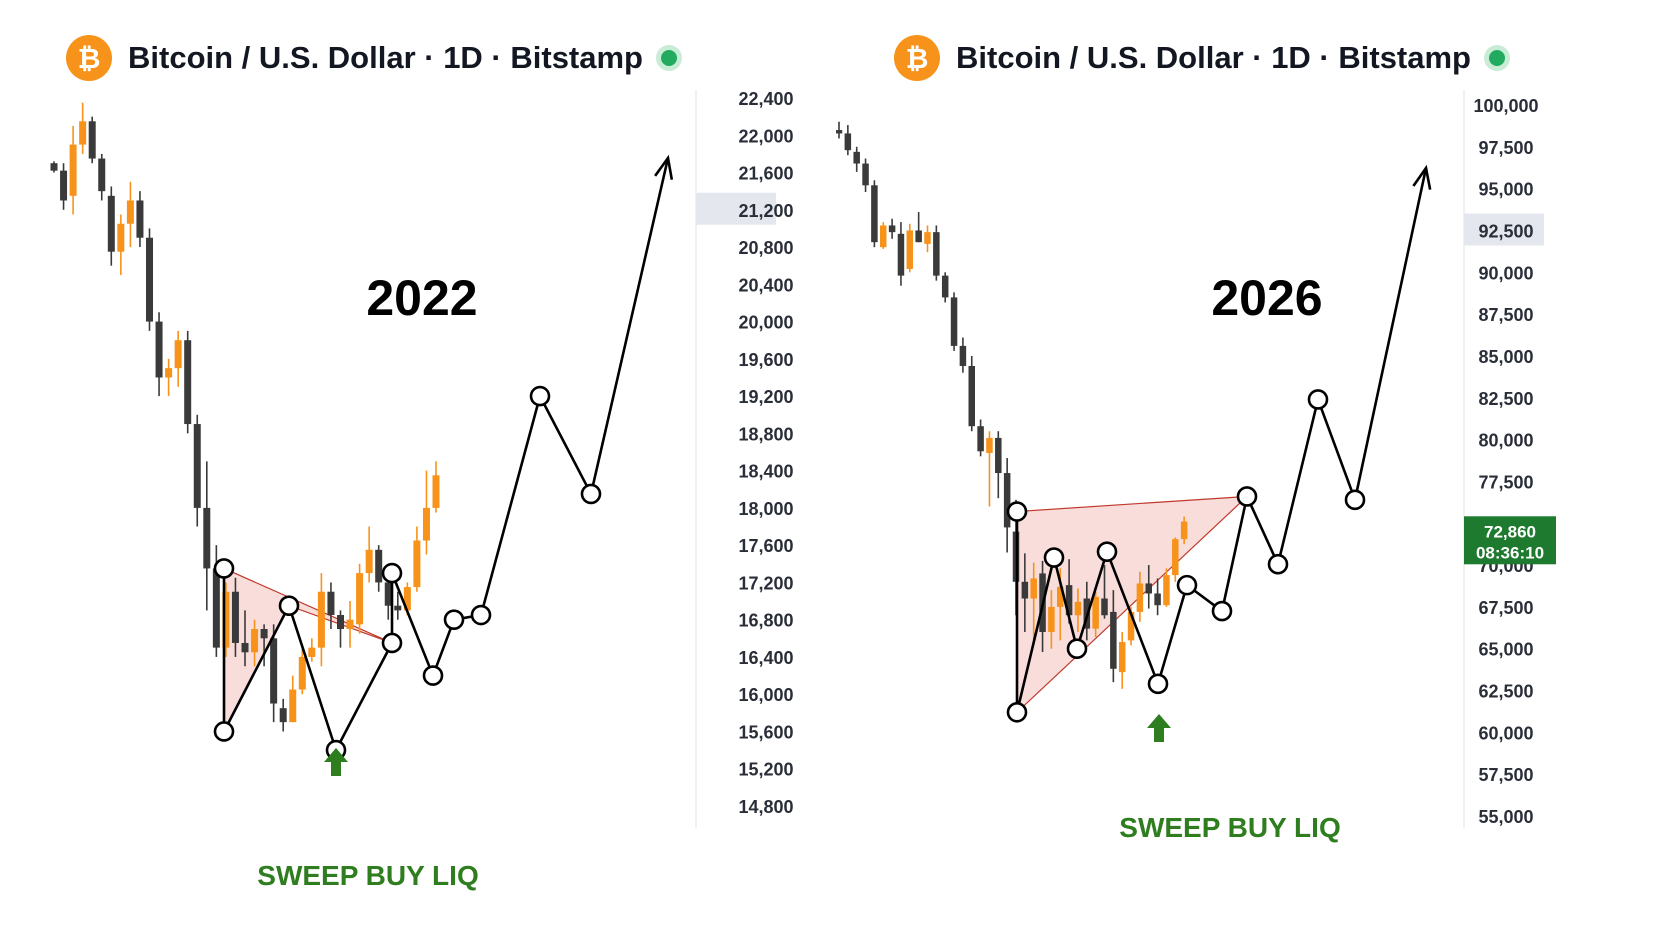 The width and height of the screenshot is (1672, 941). I want to click on y-tick-label: 18,400, so click(765, 472).